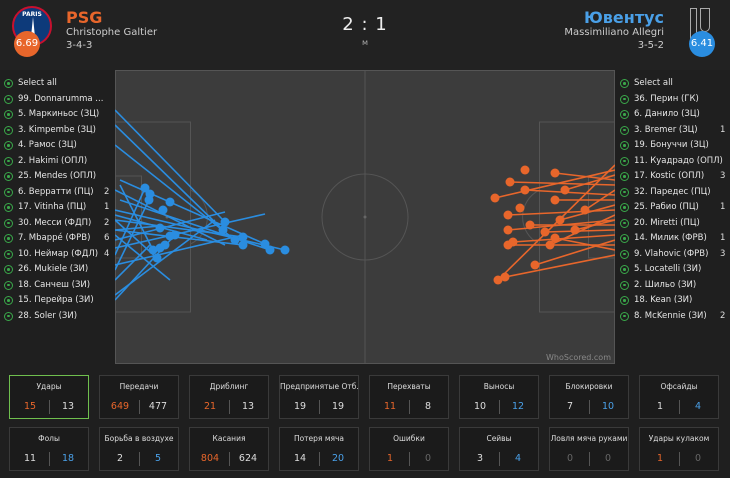  I want to click on away-player-row: 6. Данило (ЗЦ), so click(675, 115).